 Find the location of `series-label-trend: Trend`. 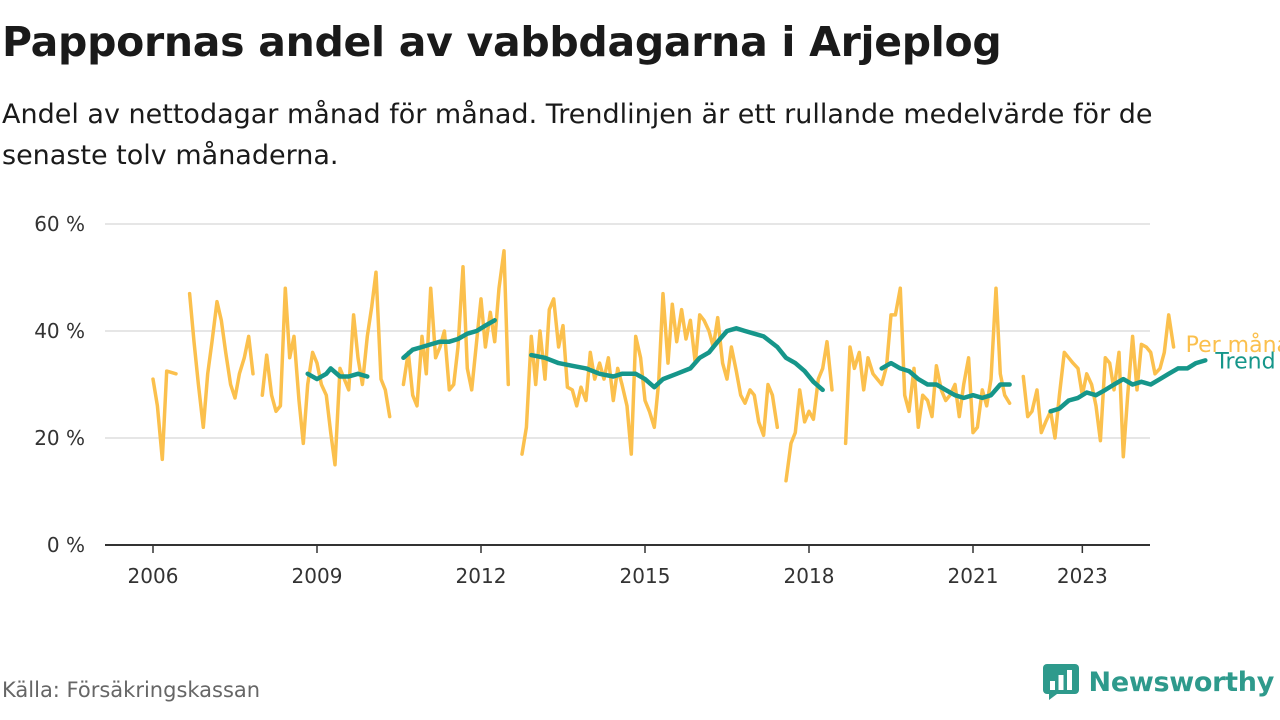

series-label-trend: Trend is located at coordinates (1244, 361).